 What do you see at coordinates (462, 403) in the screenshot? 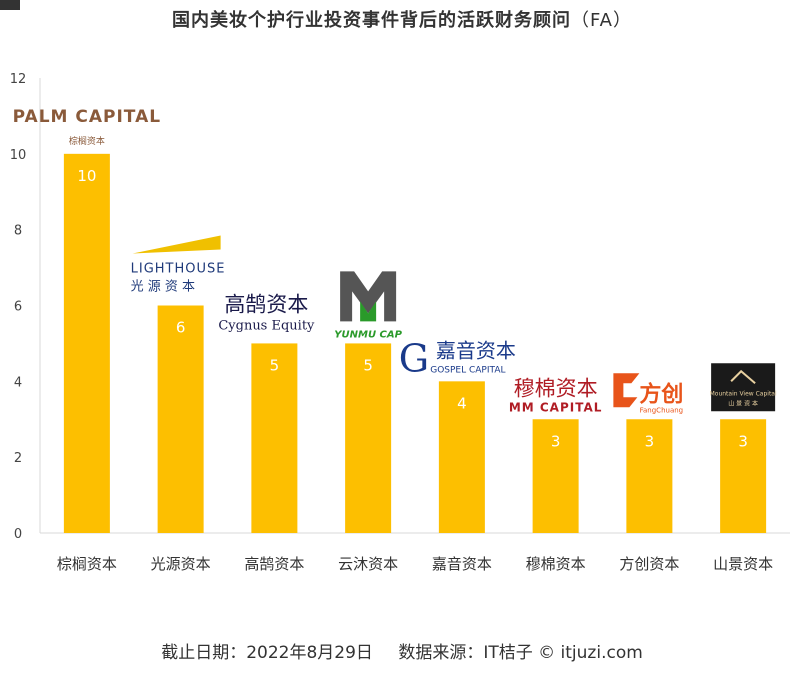
I see `bar-data-label: 4` at bounding box center [462, 403].